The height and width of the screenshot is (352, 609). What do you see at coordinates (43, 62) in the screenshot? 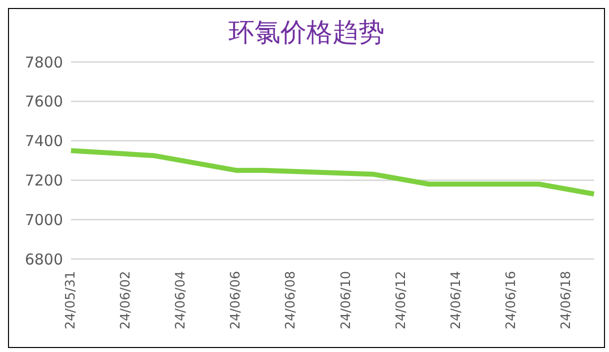
I see `y-tick-label: 7800` at bounding box center [43, 62].